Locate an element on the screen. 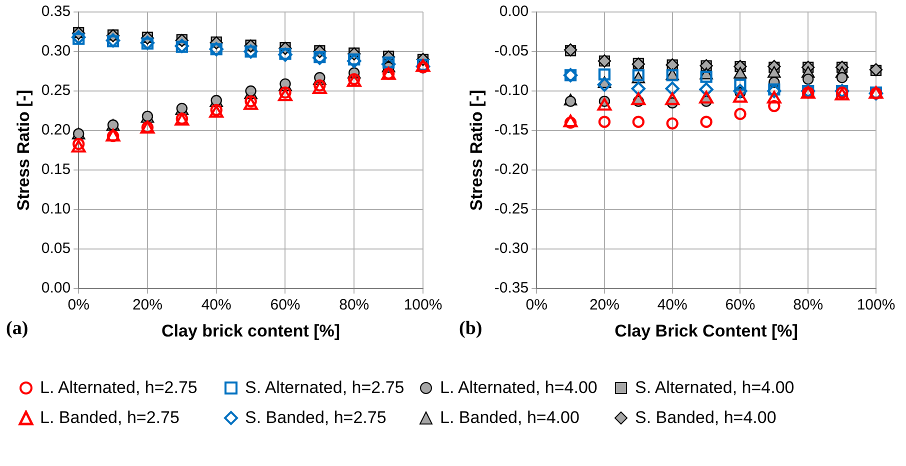 The width and height of the screenshot is (906, 466). legend-label: S. Alternated, h=4.00 is located at coordinates (714, 388).